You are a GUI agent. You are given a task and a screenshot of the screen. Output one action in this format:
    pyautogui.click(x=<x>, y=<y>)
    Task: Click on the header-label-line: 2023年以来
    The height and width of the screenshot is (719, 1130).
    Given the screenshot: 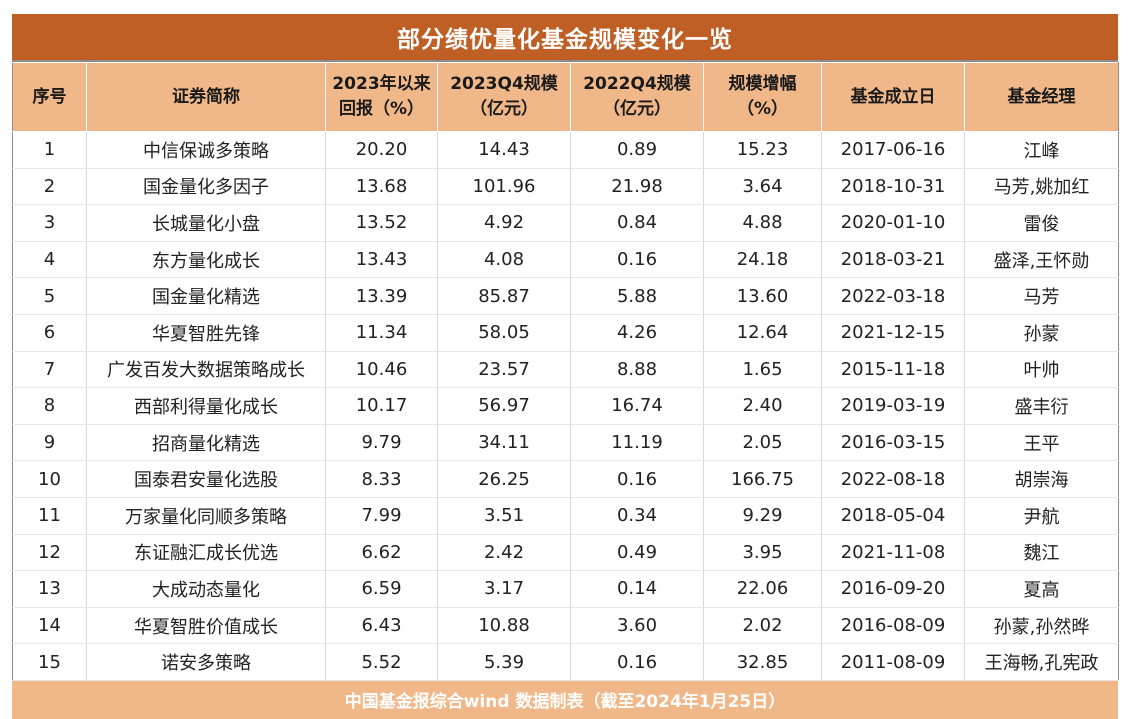 What is the action you would take?
    pyautogui.click(x=381, y=84)
    